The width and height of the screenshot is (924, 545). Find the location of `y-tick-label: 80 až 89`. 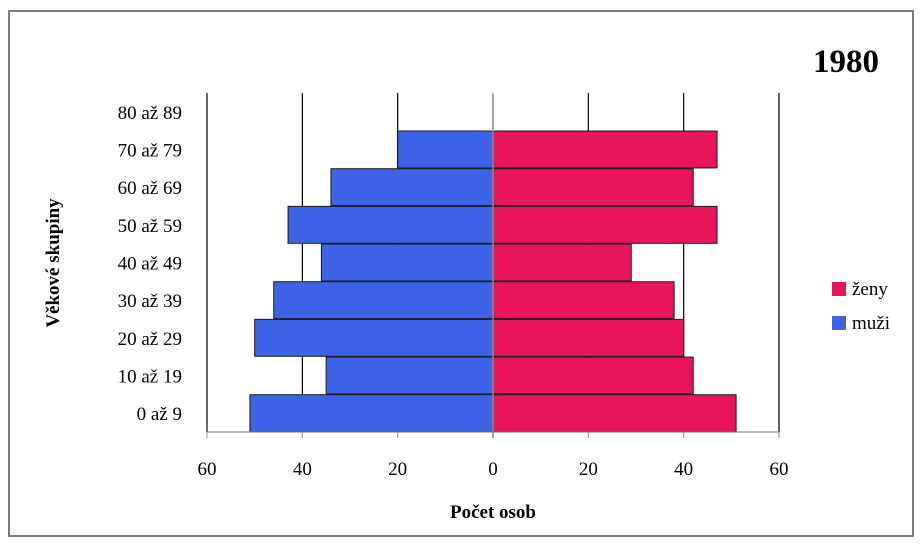

y-tick-label: 80 až 89 is located at coordinates (150, 113).